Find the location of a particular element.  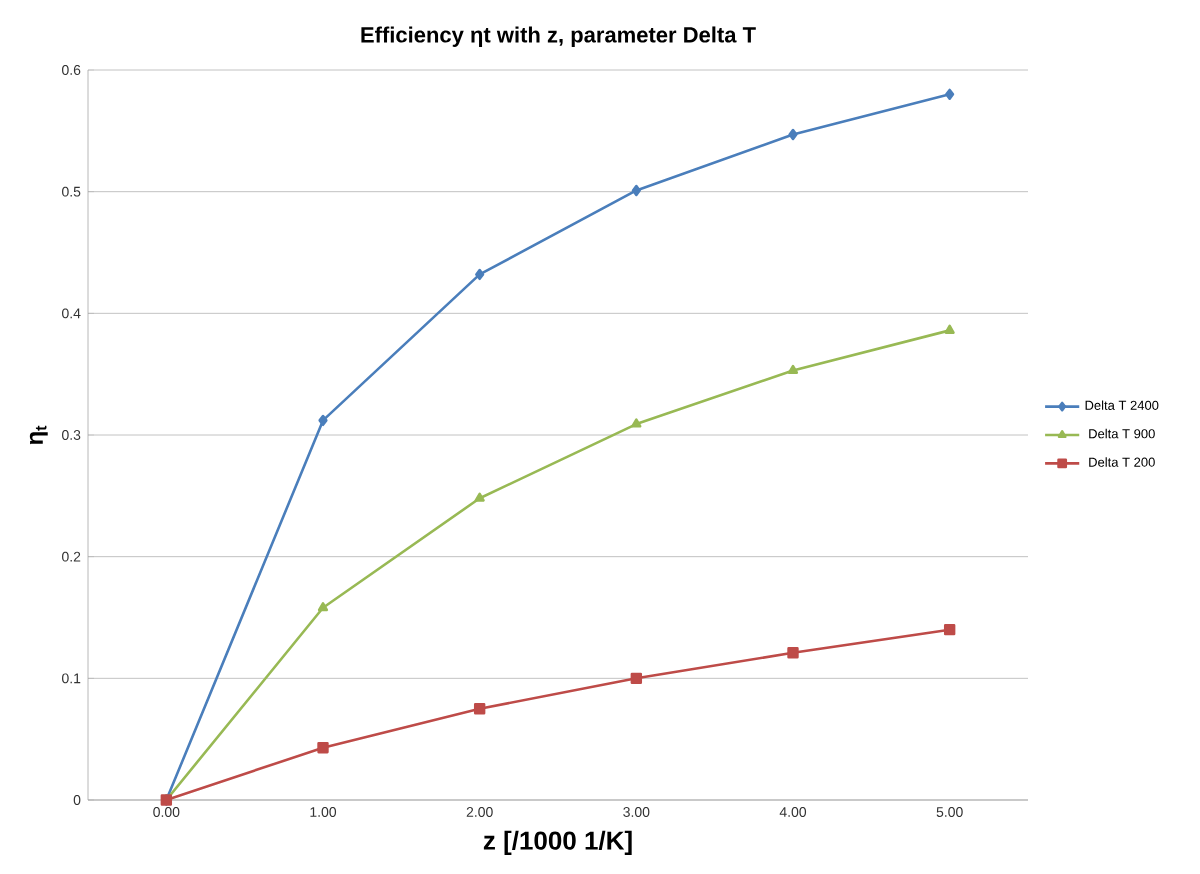

chart-title: Efficiency ηt with z, parameter Delta T is located at coordinates (558, 36).